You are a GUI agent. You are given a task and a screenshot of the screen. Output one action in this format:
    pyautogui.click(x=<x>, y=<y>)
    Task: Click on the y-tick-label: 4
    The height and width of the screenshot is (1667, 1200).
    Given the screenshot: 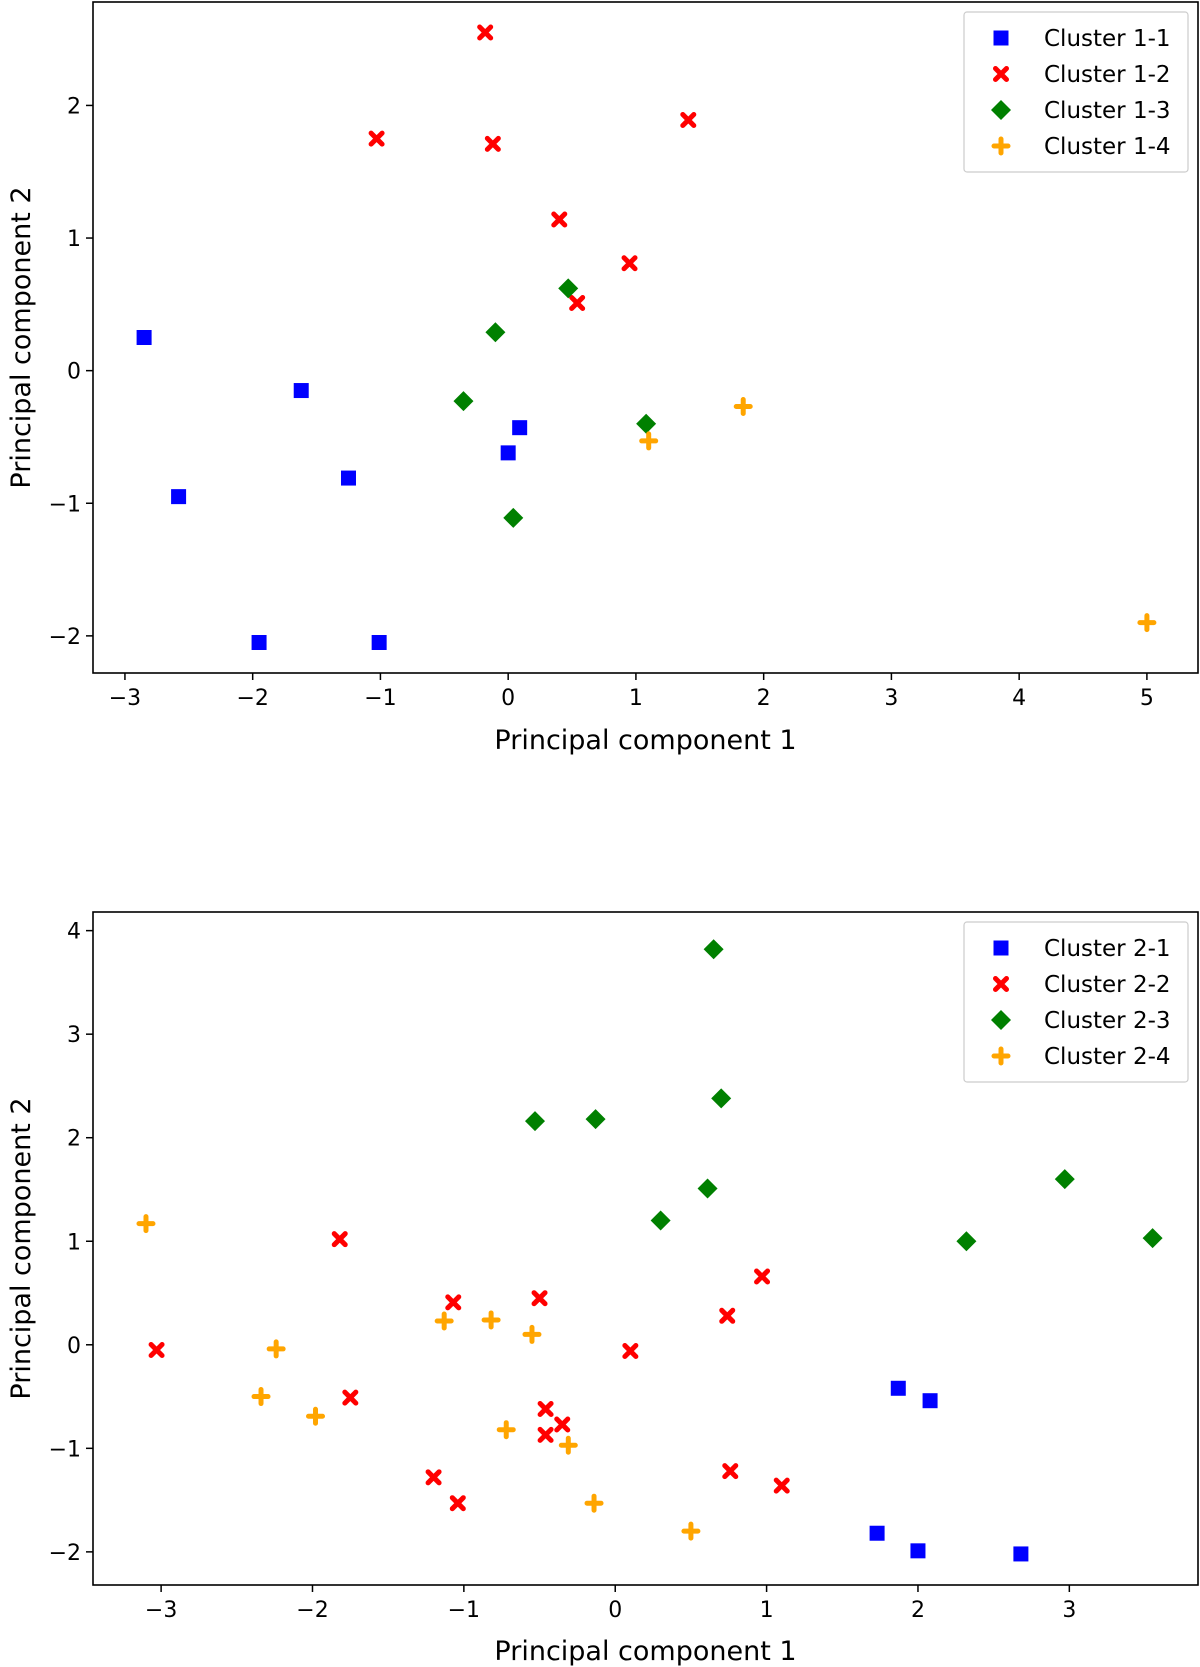 What is the action you would take?
    pyautogui.click(x=74, y=932)
    